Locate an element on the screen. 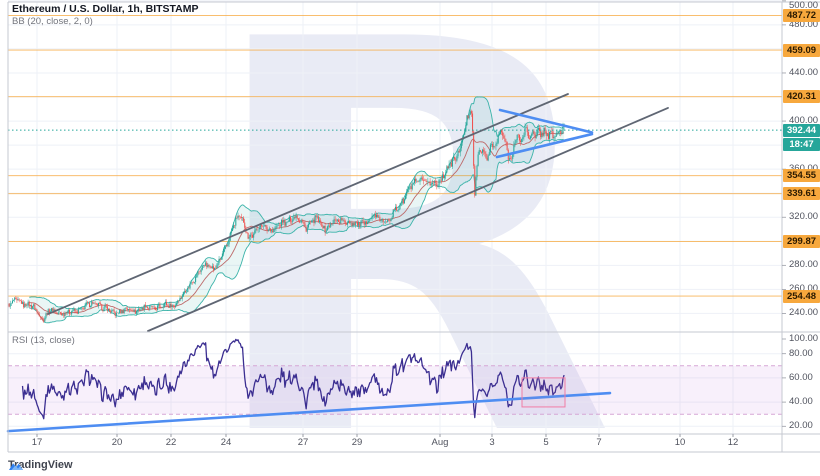 This screenshot has width=820, height=476. price-tick-label: 60.00 is located at coordinates (801, 377).